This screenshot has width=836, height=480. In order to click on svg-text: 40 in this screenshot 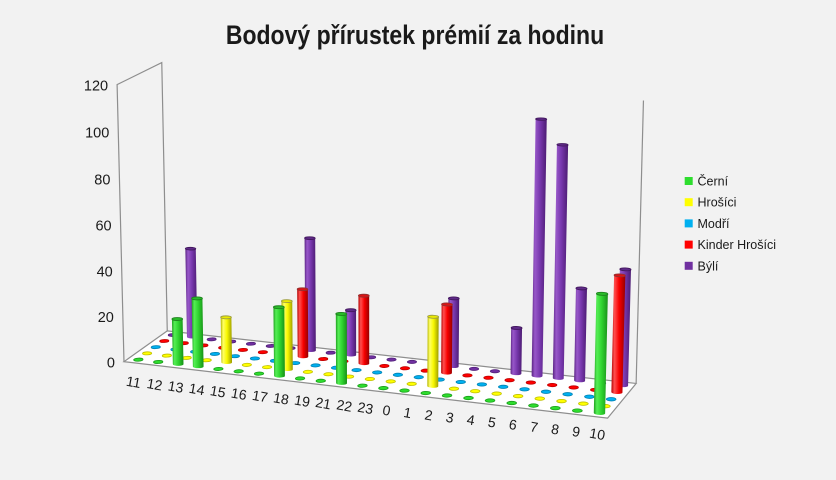, I will do `click(105, 273)`.